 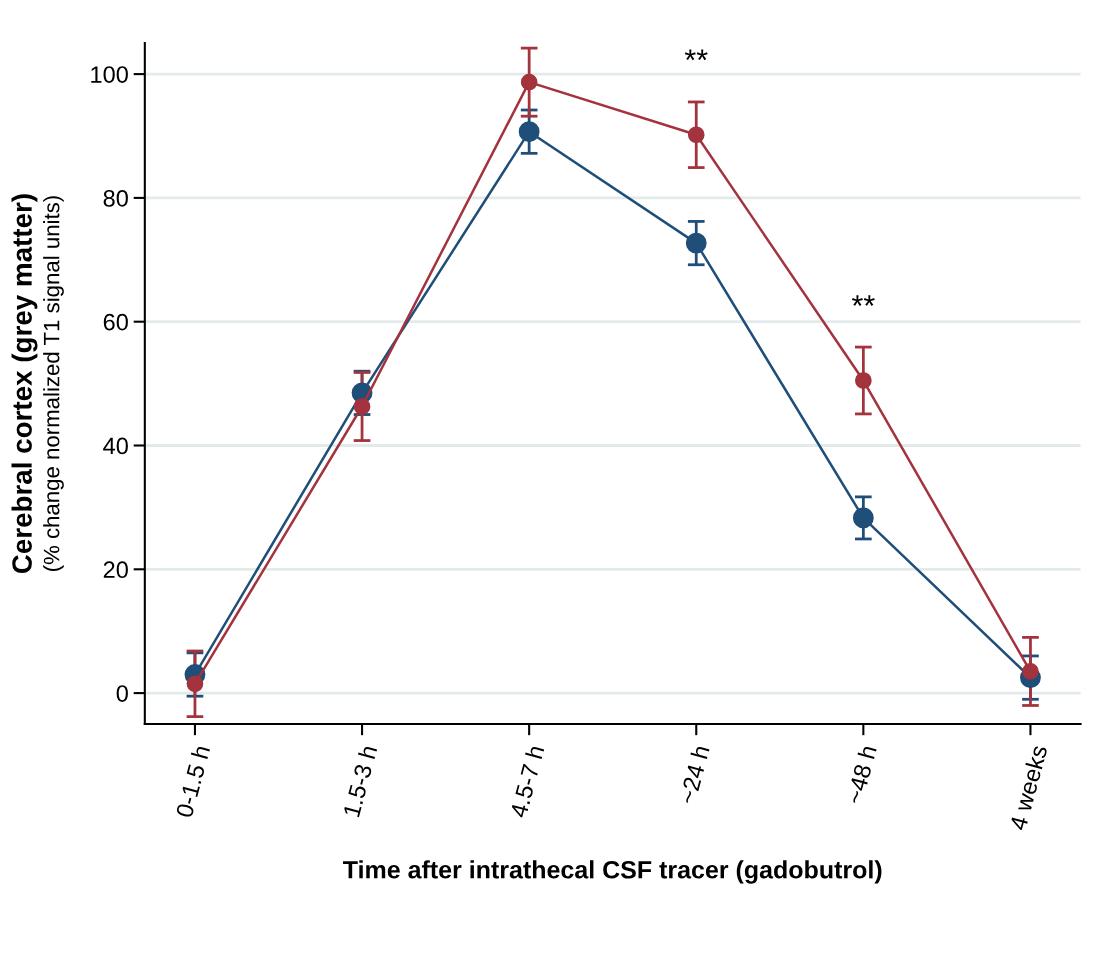 What do you see at coordinates (115, 322) in the screenshot?
I see `y-tick-label: 60` at bounding box center [115, 322].